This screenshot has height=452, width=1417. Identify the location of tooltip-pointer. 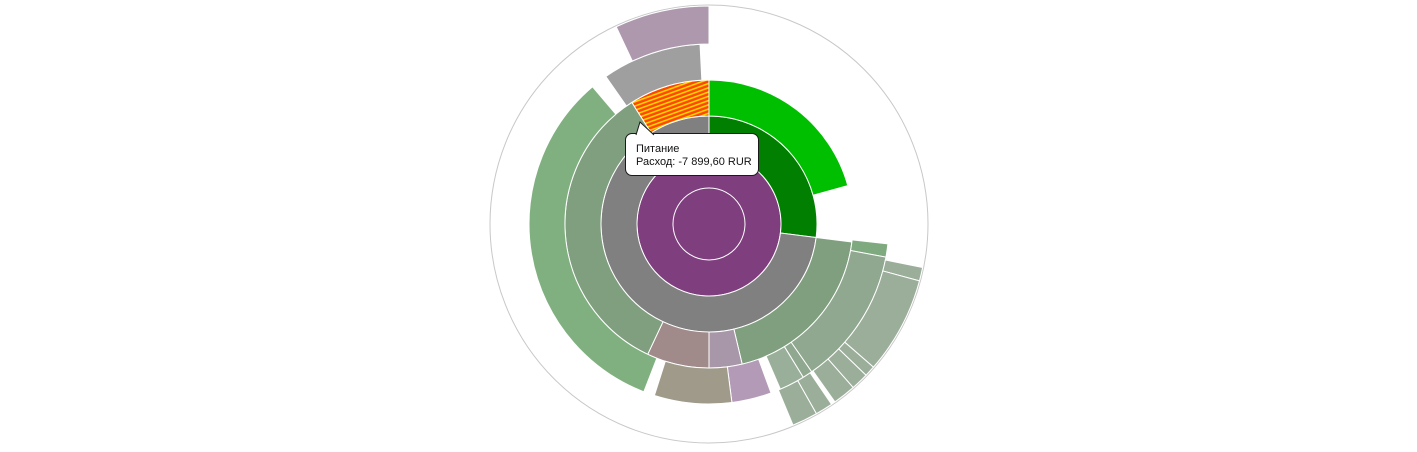
(645, 128).